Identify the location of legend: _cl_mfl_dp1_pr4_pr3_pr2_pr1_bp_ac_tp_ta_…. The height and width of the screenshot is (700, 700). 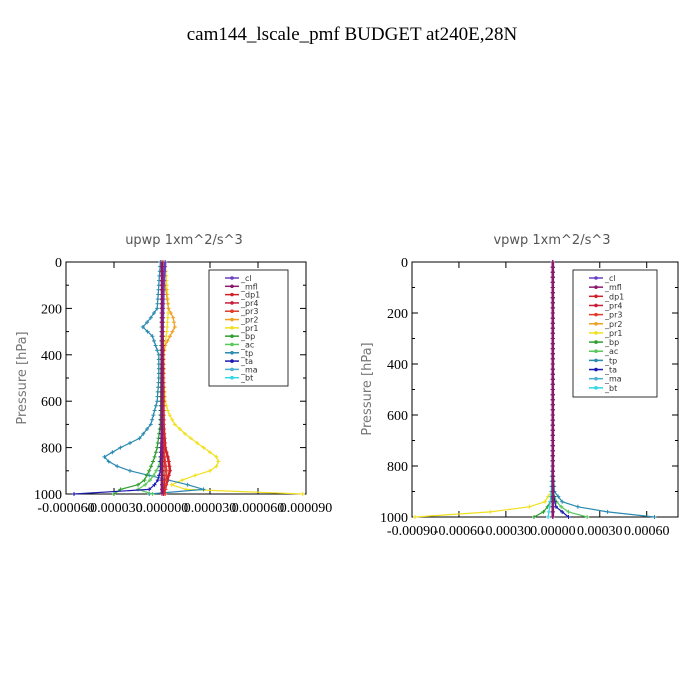
(248, 328).